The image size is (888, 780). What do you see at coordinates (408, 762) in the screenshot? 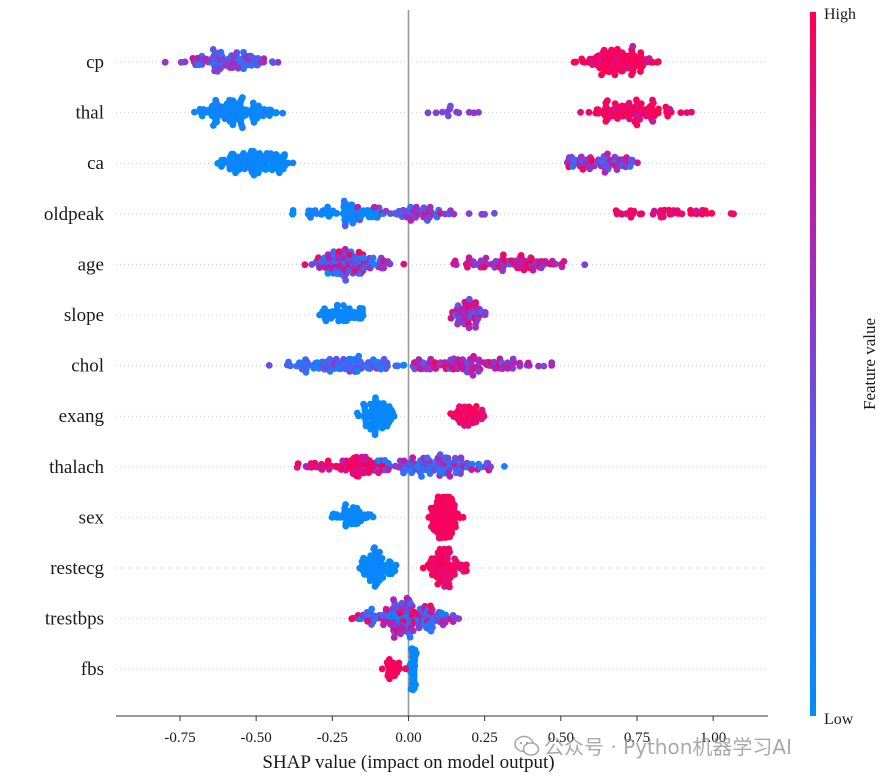
I see `x-axis-label: SHAP value (impact on model output)` at bounding box center [408, 762].